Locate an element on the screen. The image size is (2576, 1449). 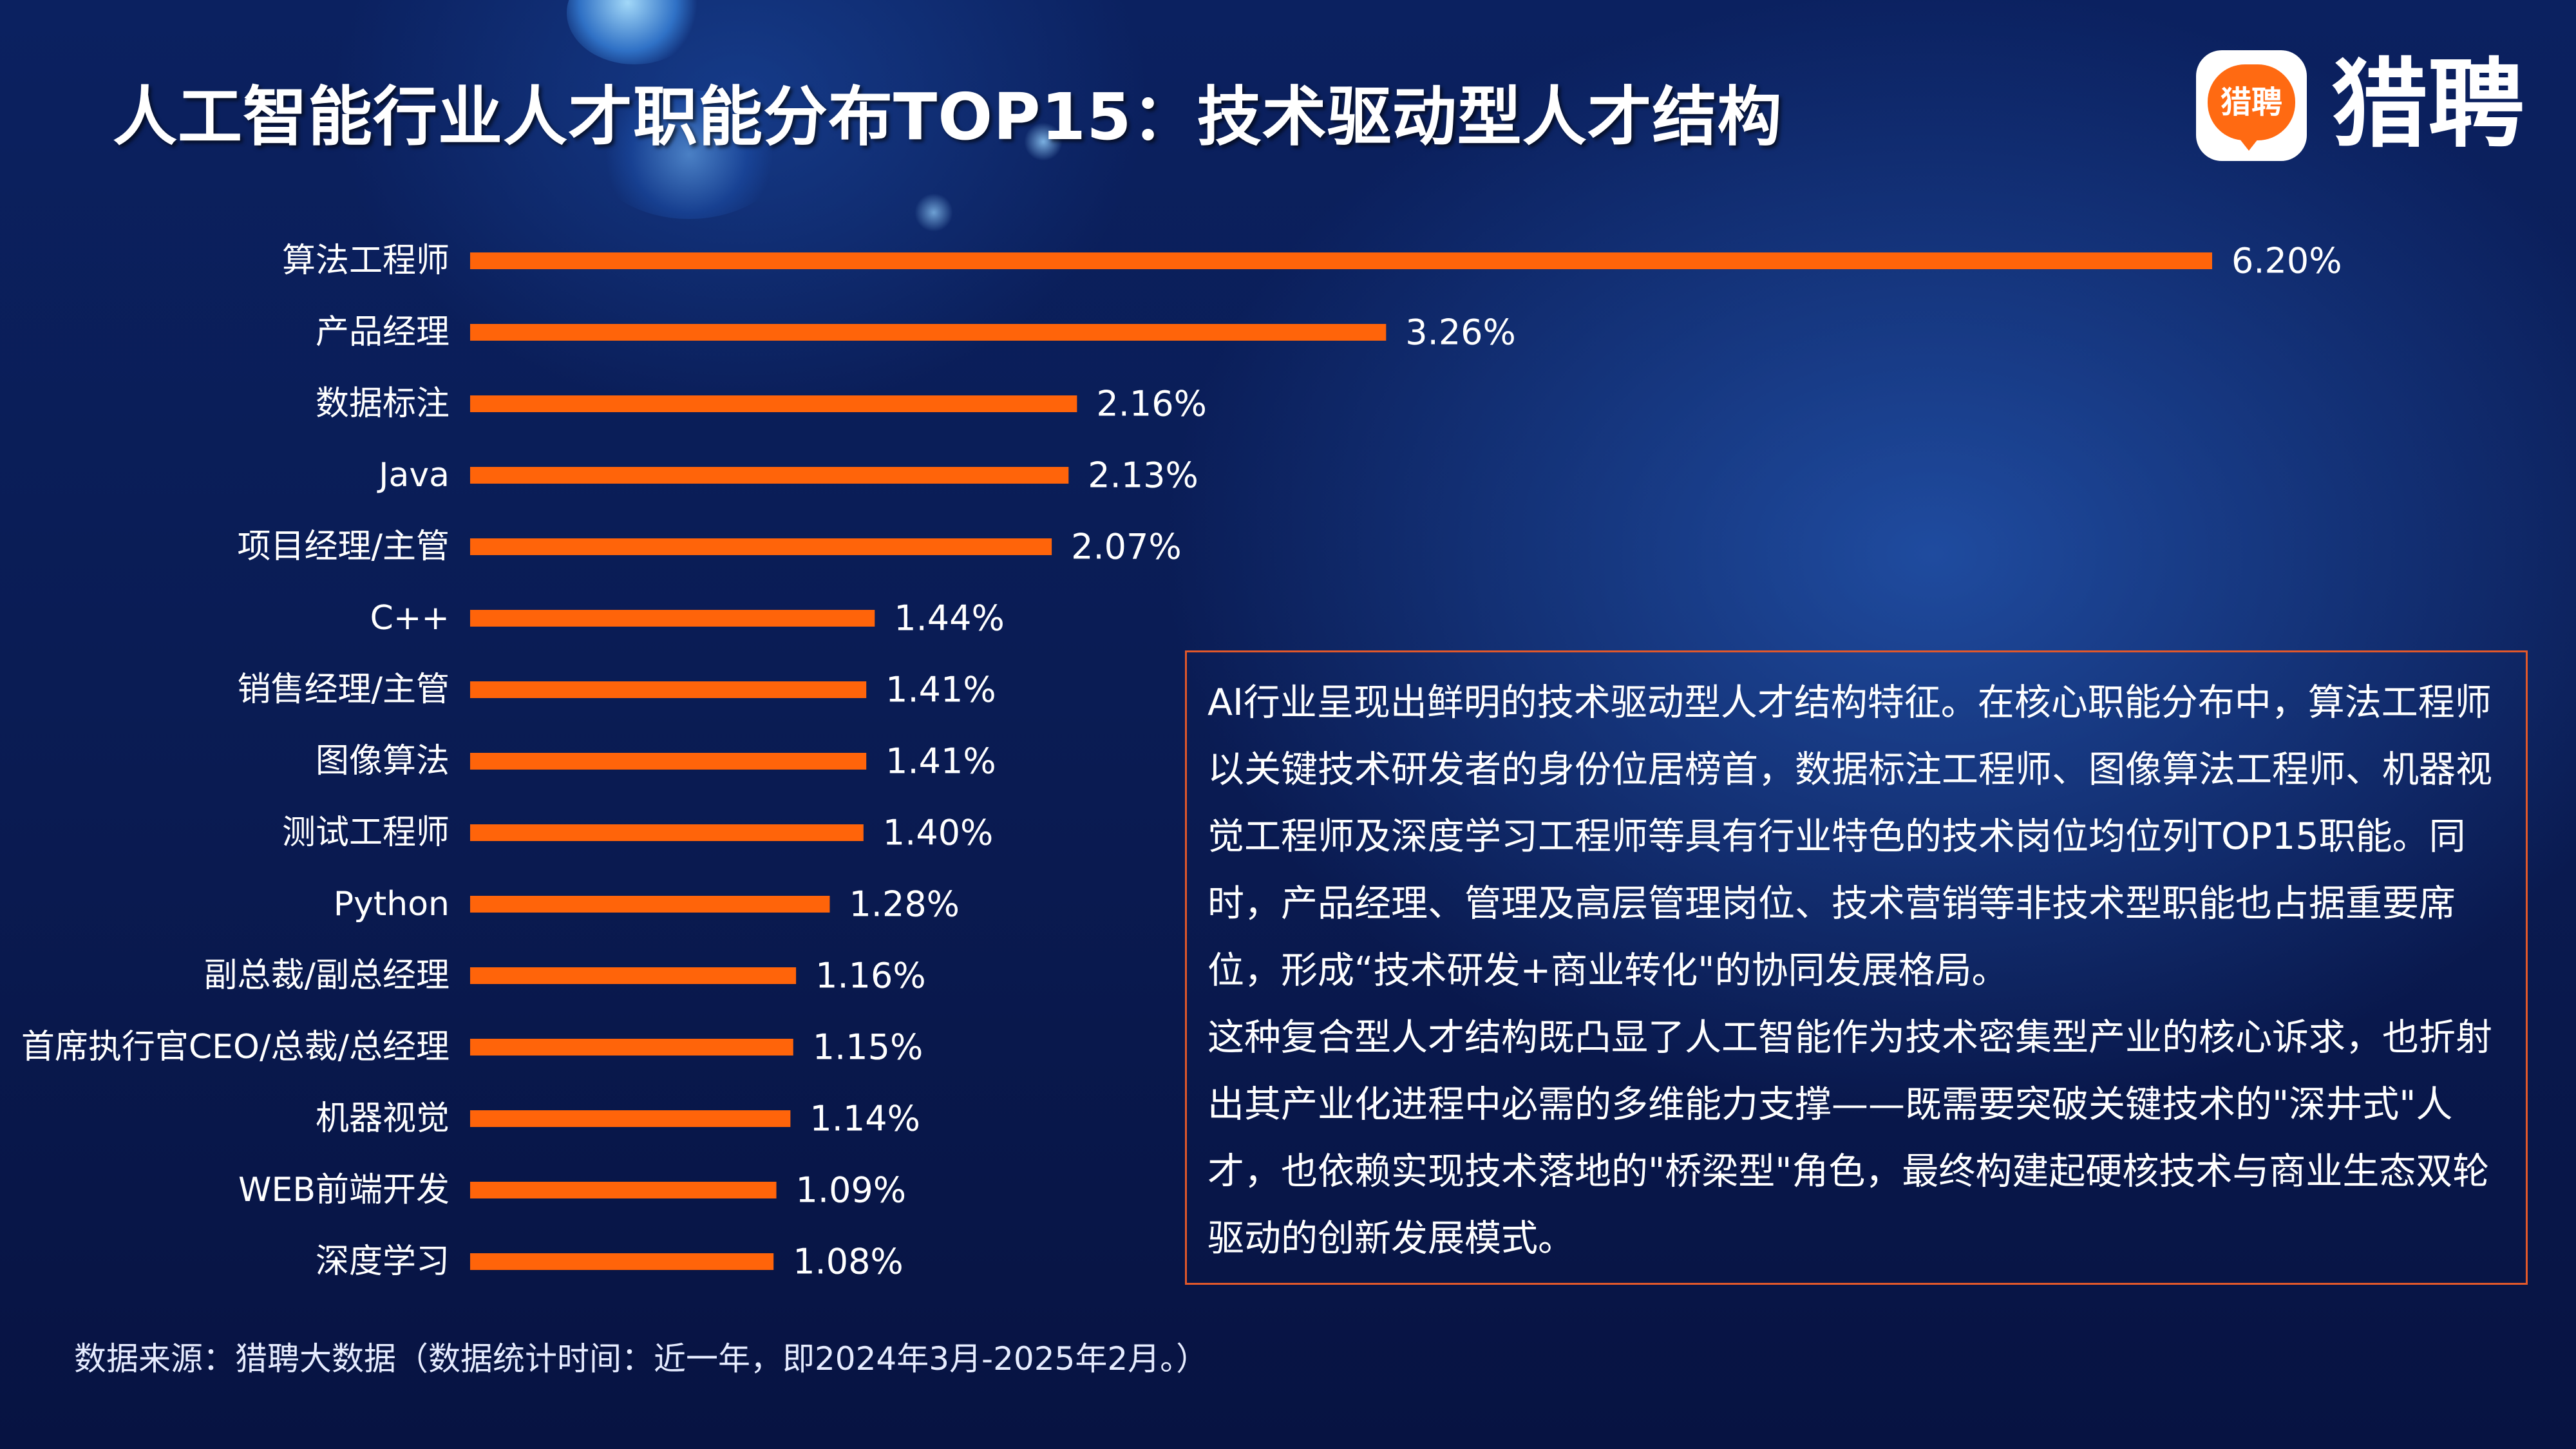
value-label: 1.40% is located at coordinates (939, 833).